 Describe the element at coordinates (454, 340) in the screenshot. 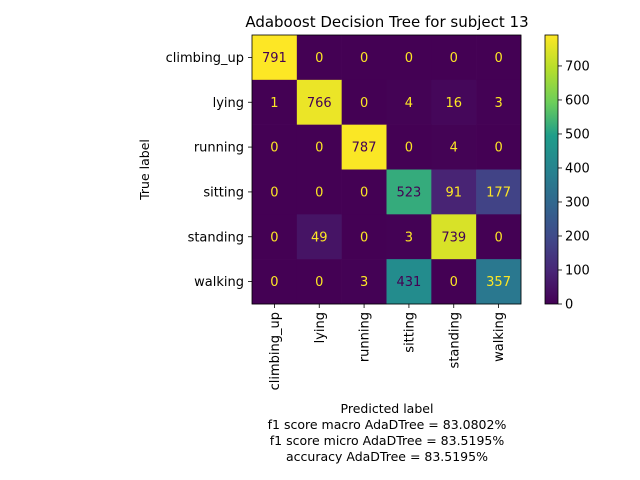

I see `x-tick-label: standing` at that location.